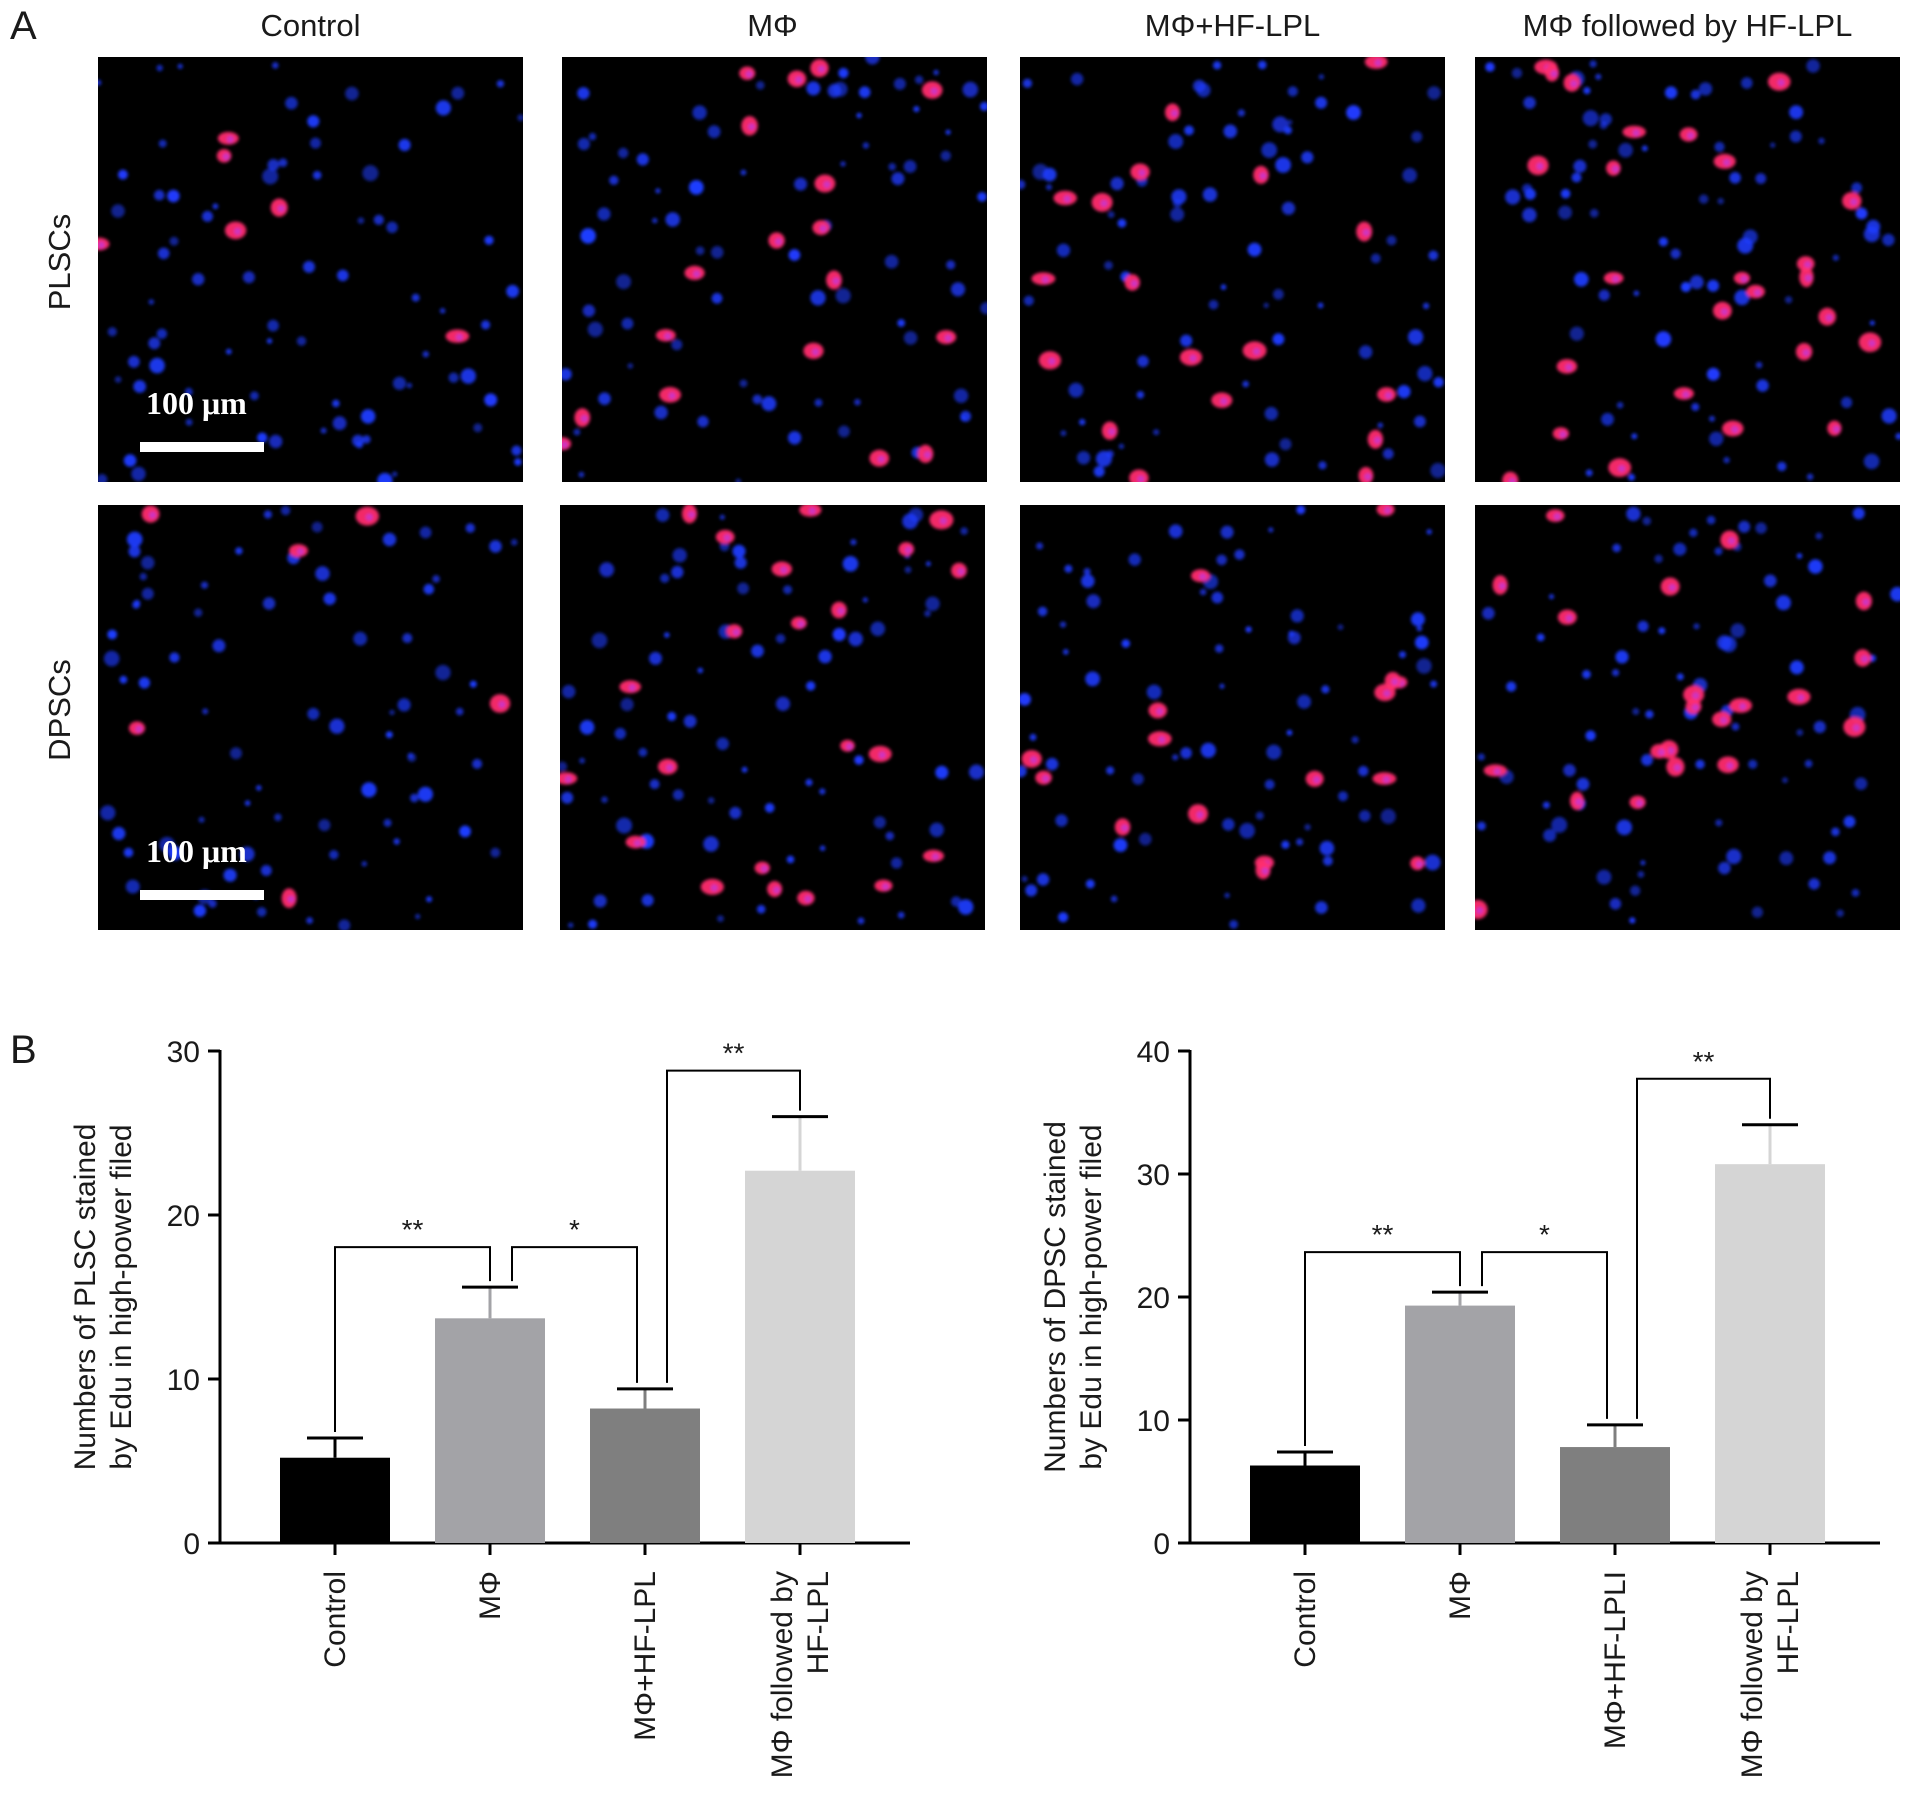 The image size is (1913, 1805). Describe the element at coordinates (310, 269) in the screenshot. I see `micrograph-plscs-control: 100 μm` at that location.